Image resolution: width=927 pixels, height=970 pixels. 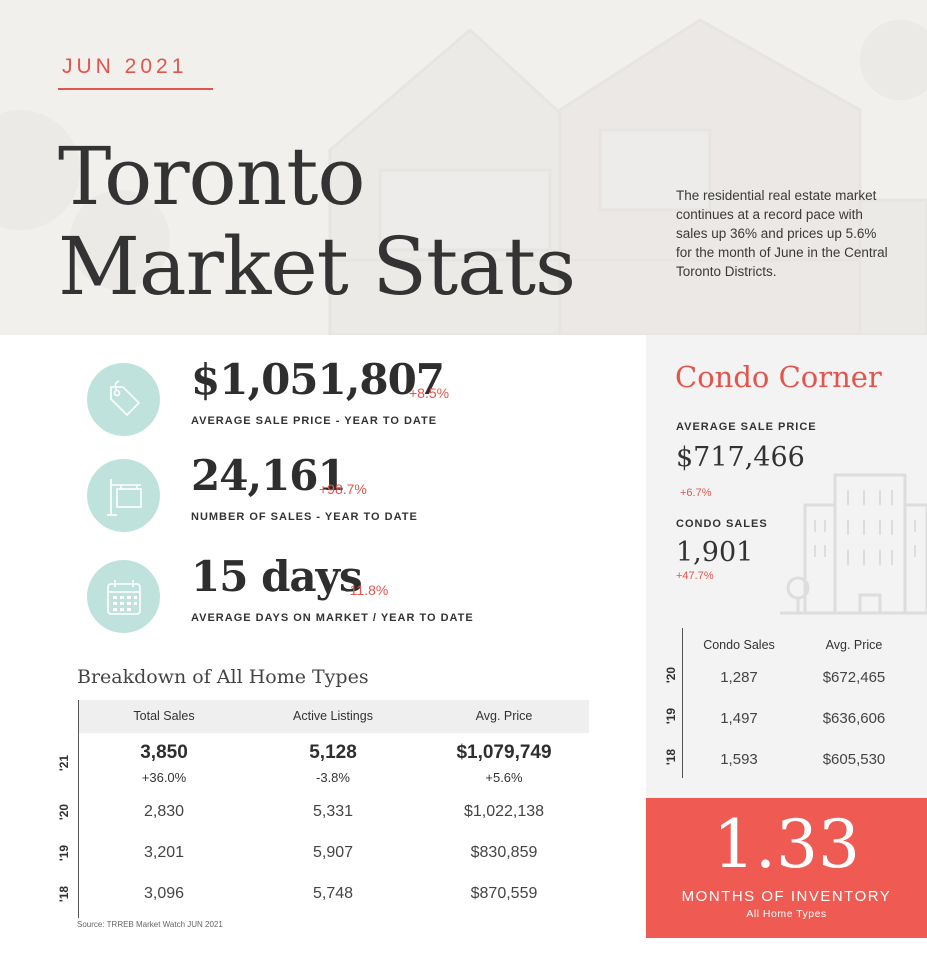 I want to click on inventory-subtitle: All Home Types, so click(x=786, y=914).